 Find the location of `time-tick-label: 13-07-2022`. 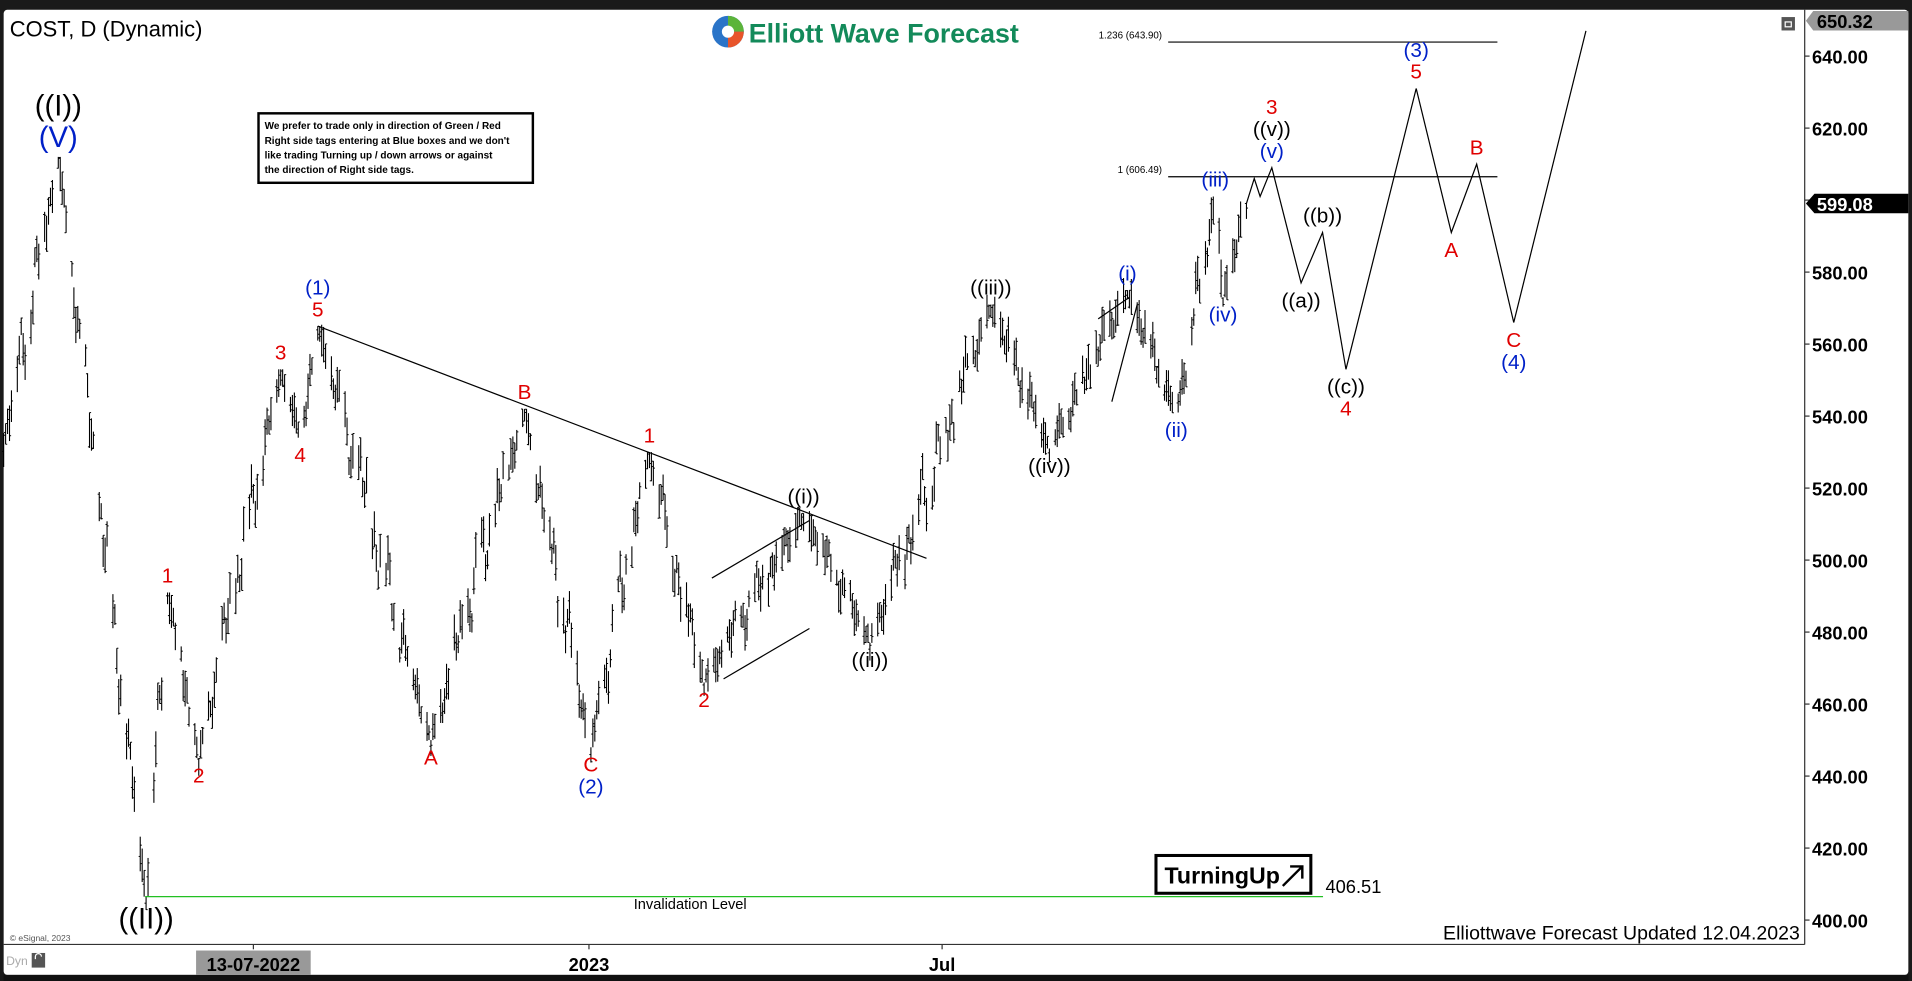

time-tick-label: 13-07-2022 is located at coordinates (253, 964).